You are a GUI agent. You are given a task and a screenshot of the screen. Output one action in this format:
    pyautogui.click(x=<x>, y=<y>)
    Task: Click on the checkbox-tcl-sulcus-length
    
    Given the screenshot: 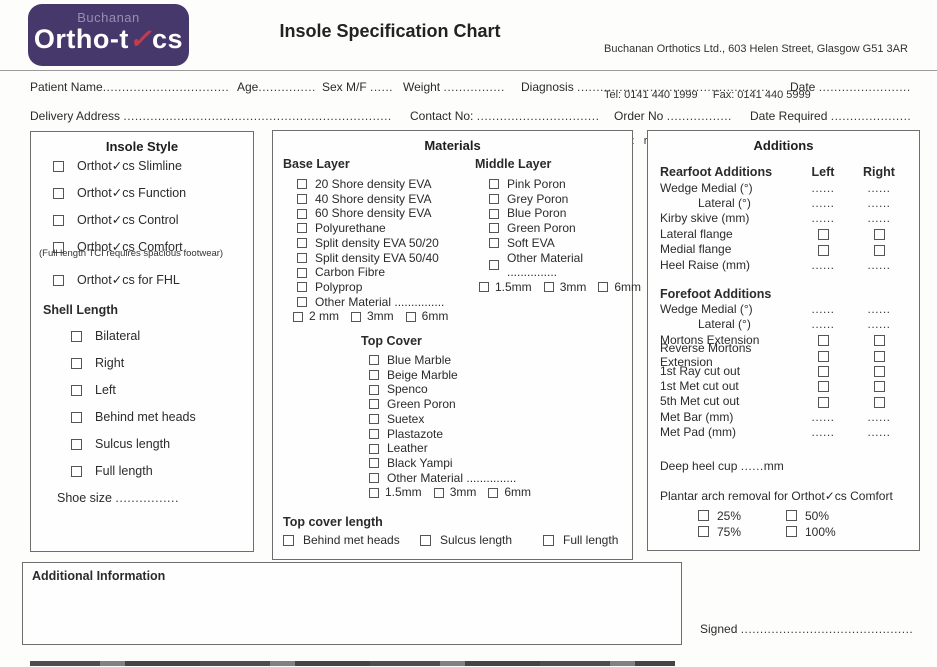 What is the action you would take?
    pyautogui.click(x=425, y=540)
    